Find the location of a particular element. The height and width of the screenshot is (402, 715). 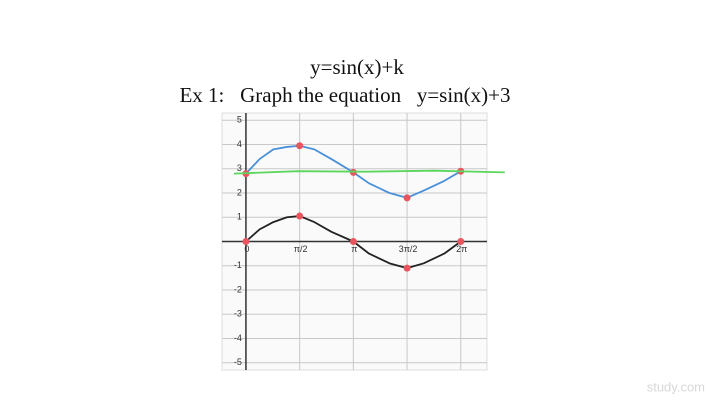

y-tick-label: 1 is located at coordinates (239, 217).